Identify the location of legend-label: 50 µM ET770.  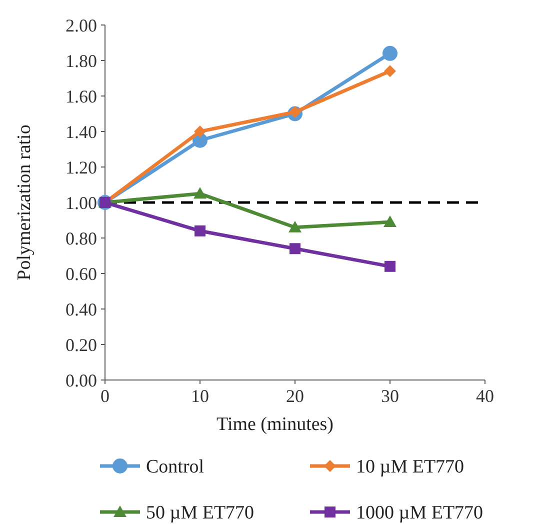
(200, 513).